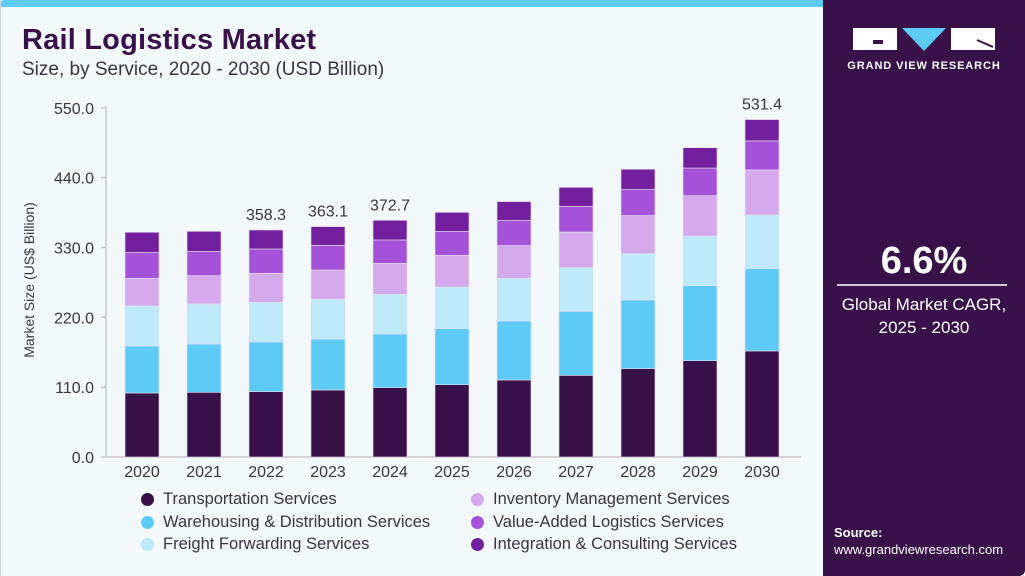  I want to click on data-label: 531.4, so click(762, 105).